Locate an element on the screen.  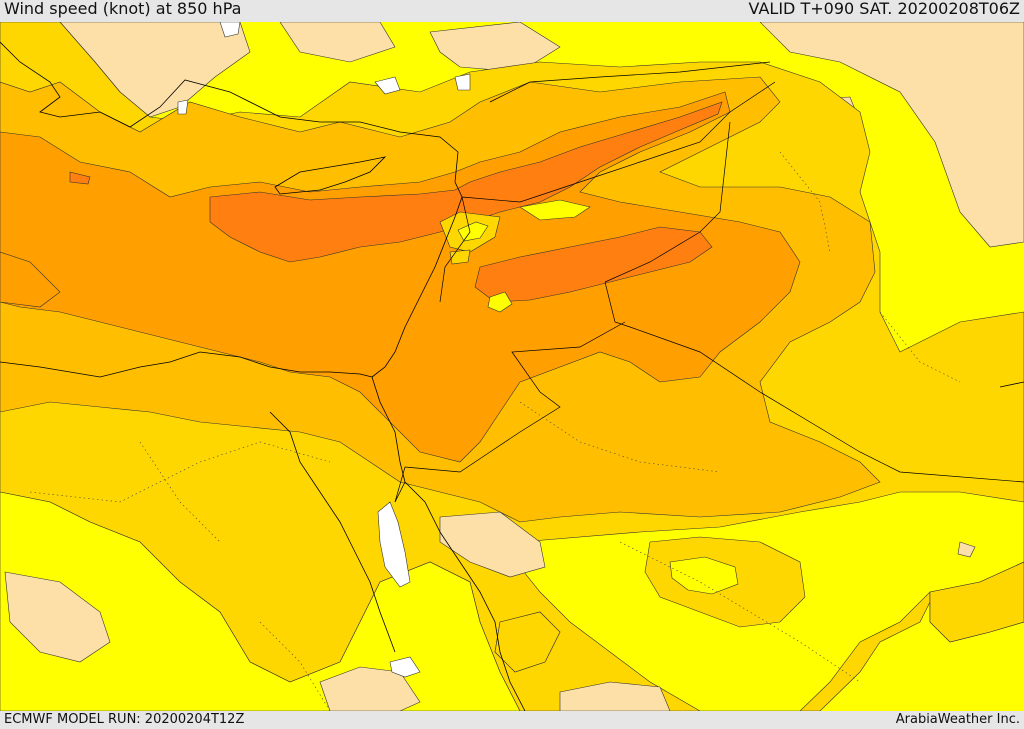
model-run: ECMWF MODEL RUN: 20200204T12Z is located at coordinates (124, 719).